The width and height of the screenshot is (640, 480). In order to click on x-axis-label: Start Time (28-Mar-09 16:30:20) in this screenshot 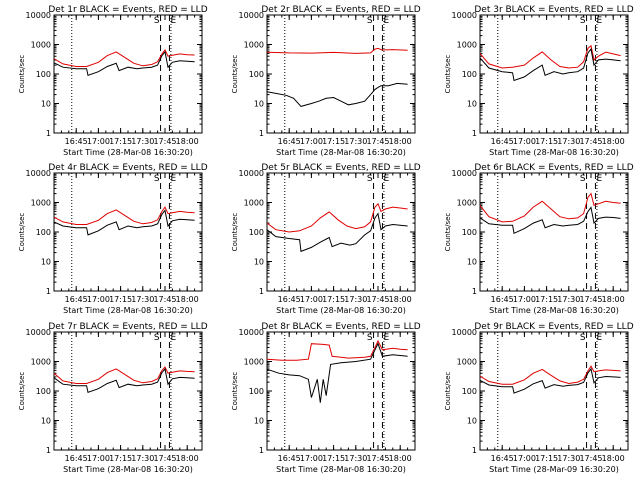, I will do `click(554, 469)`.